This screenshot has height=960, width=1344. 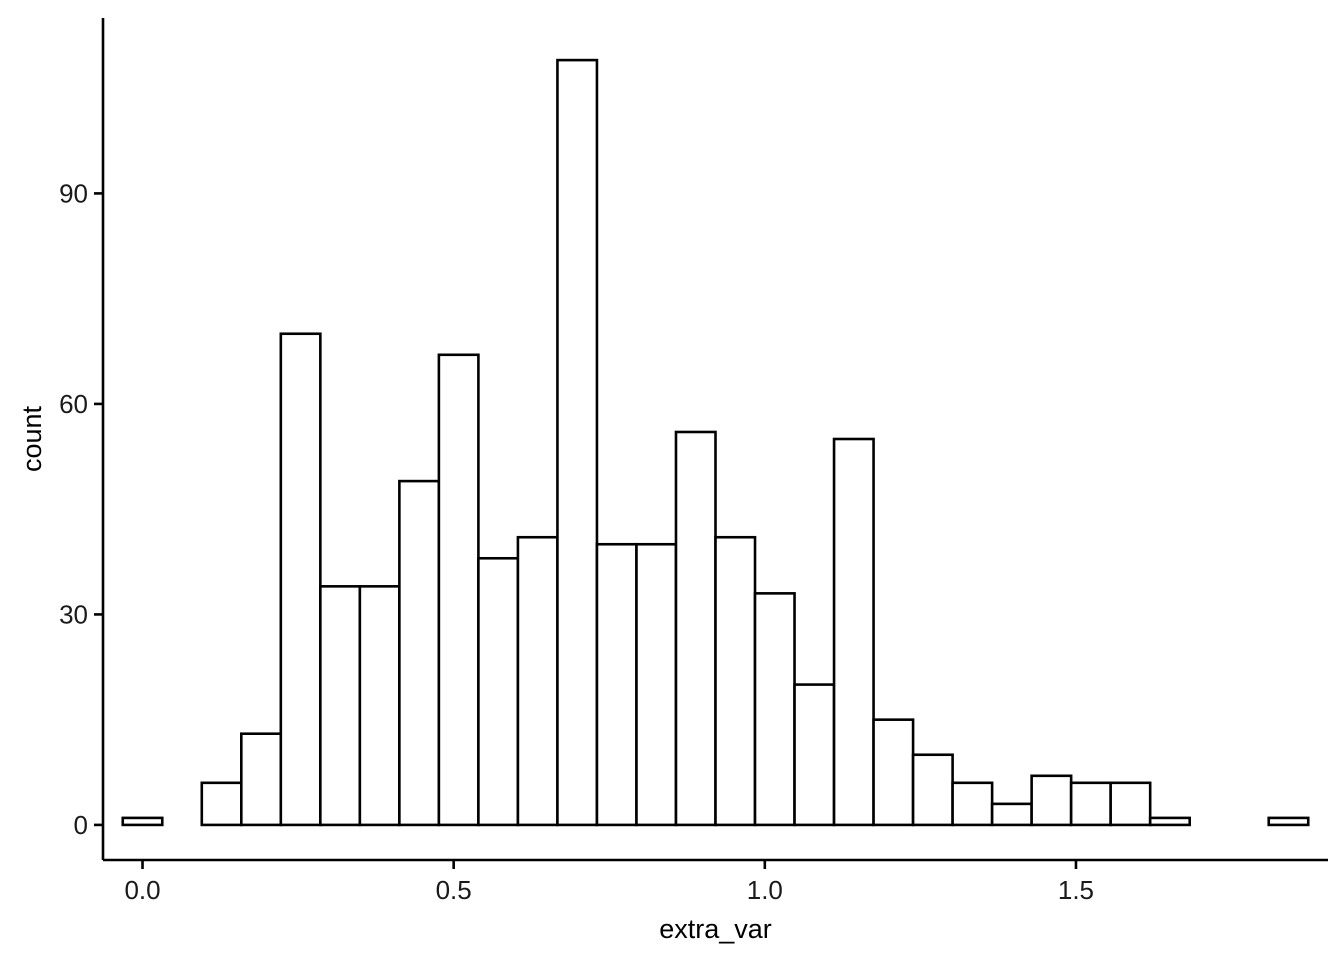 What do you see at coordinates (454, 890) in the screenshot?
I see `x-tick-label: 0.5` at bounding box center [454, 890].